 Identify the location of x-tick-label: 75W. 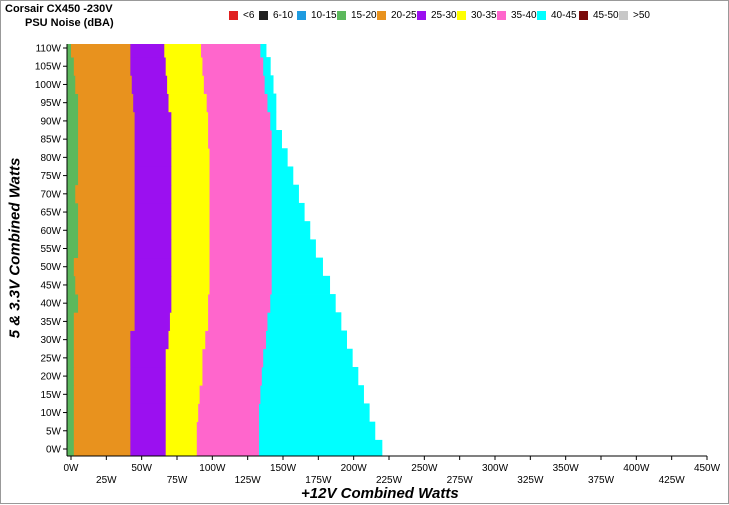
(177, 480).